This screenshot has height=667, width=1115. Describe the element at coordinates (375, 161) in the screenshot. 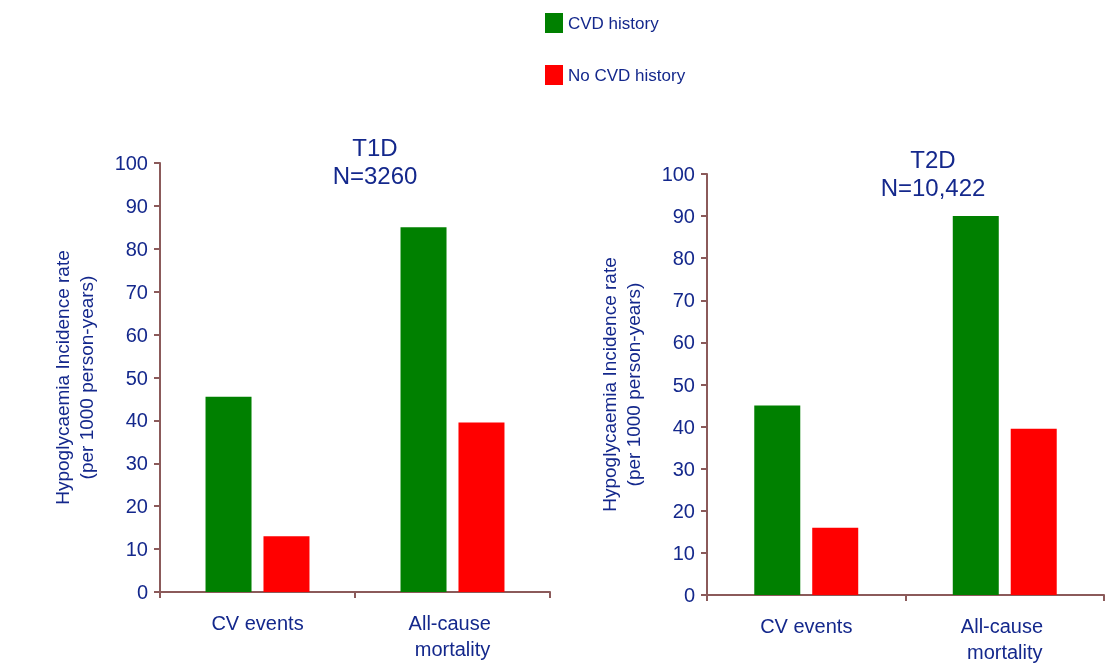

I see `chart-title: T1D N=3260` at that location.